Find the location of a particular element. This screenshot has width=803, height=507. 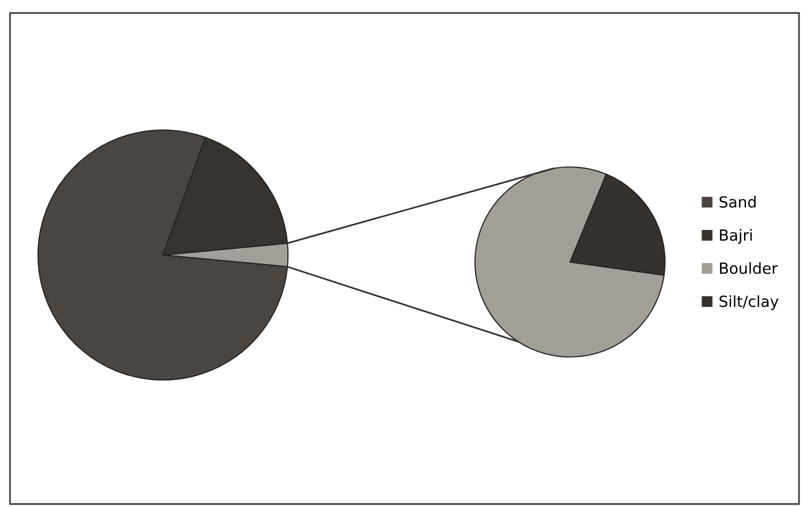

legend-label: Sand is located at coordinates (738, 202).